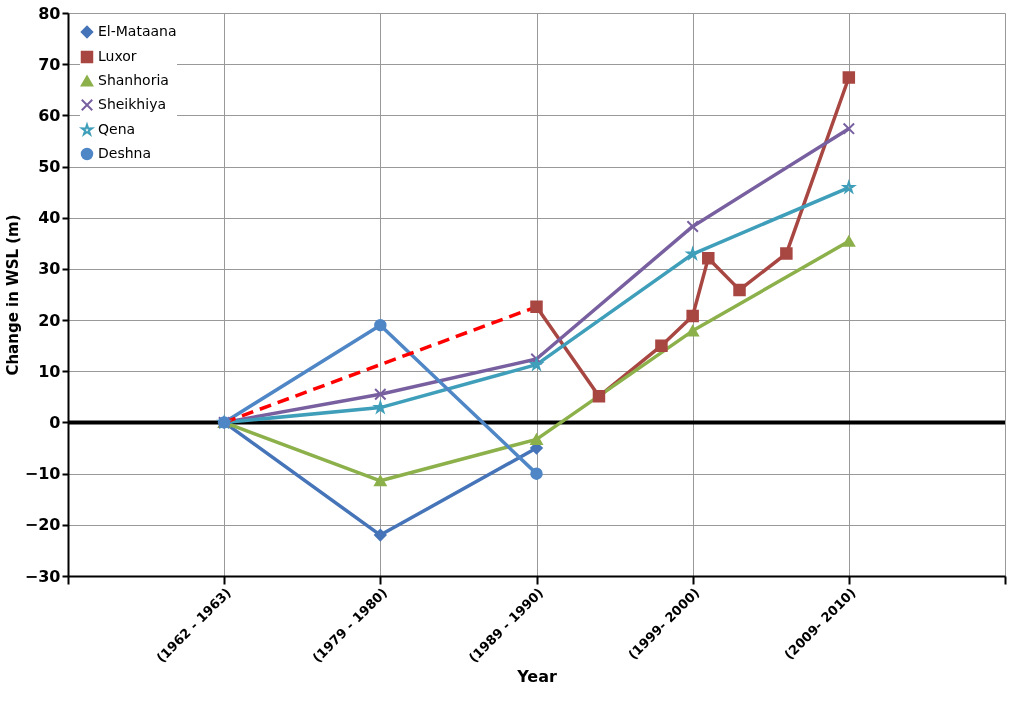 This screenshot has height=704, width=1035. What do you see at coordinates (133, 80) in the screenshot?
I see `legend-label: Shanhoria` at bounding box center [133, 80].